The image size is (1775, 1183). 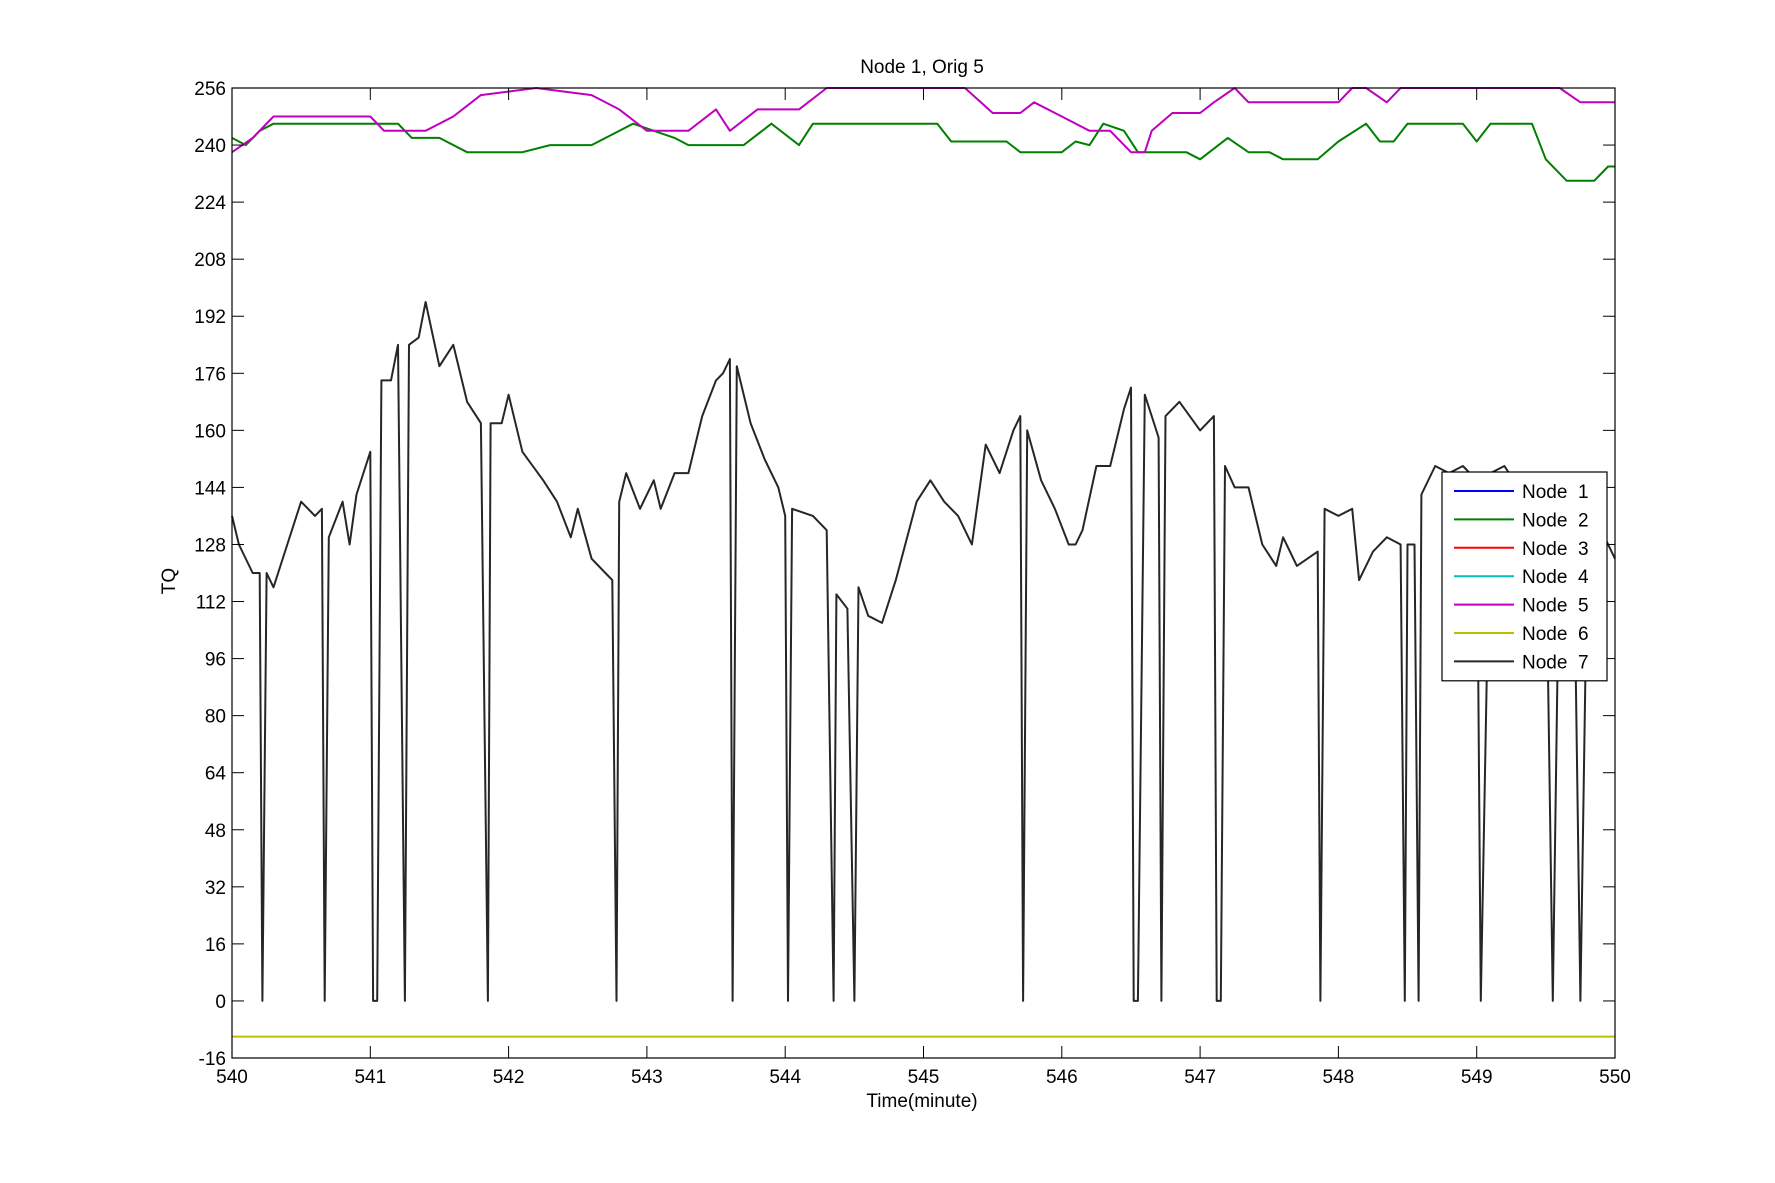 What do you see at coordinates (210, 317) in the screenshot?
I see `y-tick-label: 192` at bounding box center [210, 317].